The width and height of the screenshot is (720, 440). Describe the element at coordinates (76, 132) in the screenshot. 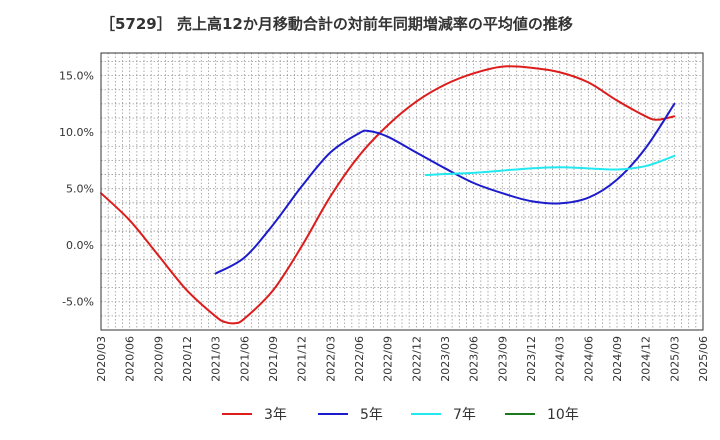

I see `y-tick-label: 10.0%` at that location.